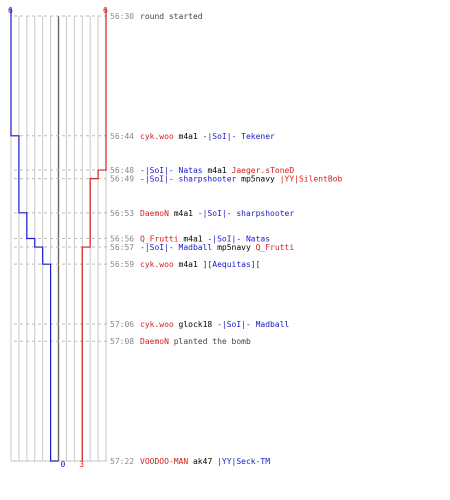 This screenshot has height=500, width=450. I want to click on event-part: planted the bomb, so click(210, 341).